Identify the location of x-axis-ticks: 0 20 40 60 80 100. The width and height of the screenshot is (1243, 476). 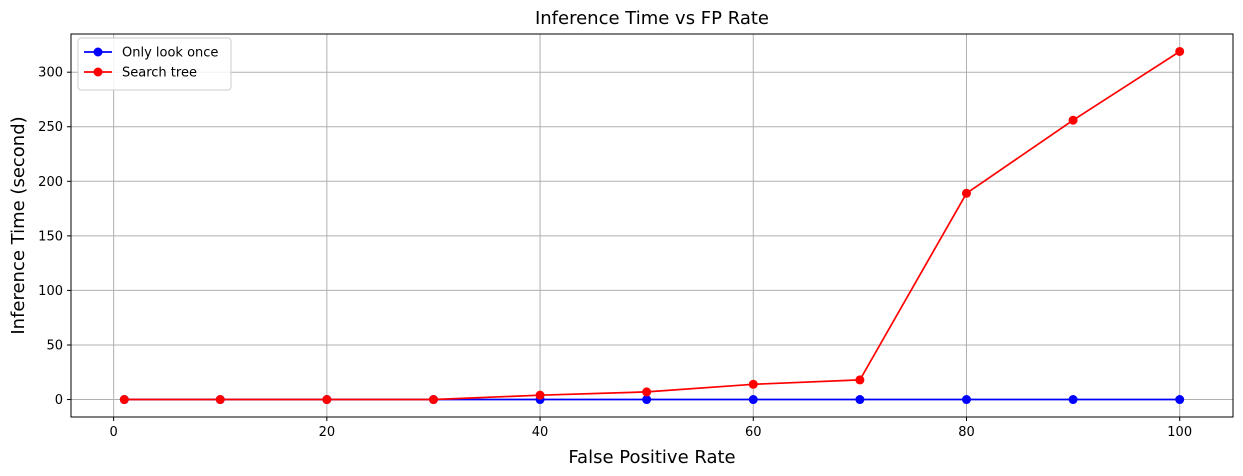
(651, 428).